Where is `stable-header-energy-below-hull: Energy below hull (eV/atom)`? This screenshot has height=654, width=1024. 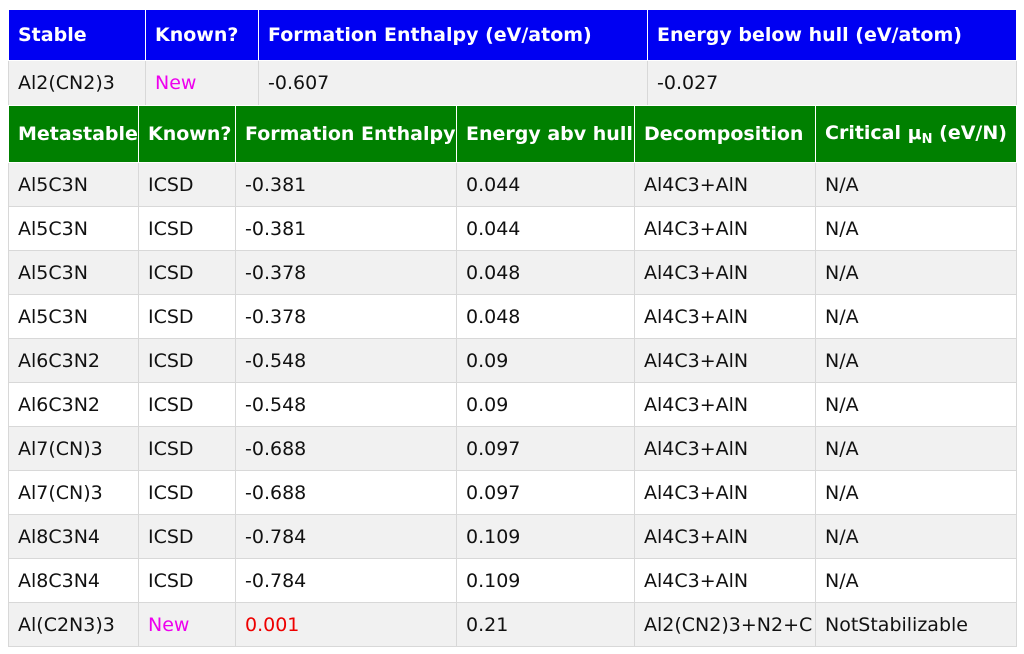 stable-header-energy-below-hull: Energy below hull (eV/atom) is located at coordinates (832, 35).